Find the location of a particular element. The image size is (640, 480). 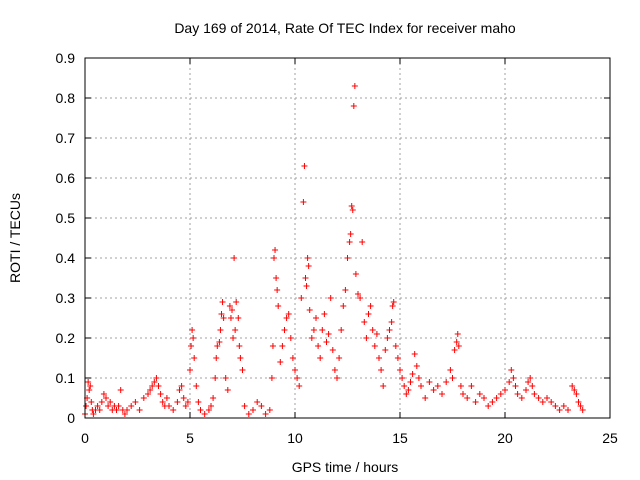

y-tick-label: 0.1 is located at coordinates (66, 378).